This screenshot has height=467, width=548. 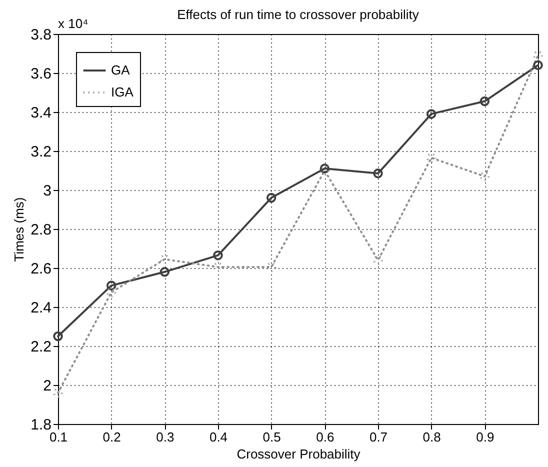 I want to click on x-tick-label: 0.6, so click(x=325, y=437).